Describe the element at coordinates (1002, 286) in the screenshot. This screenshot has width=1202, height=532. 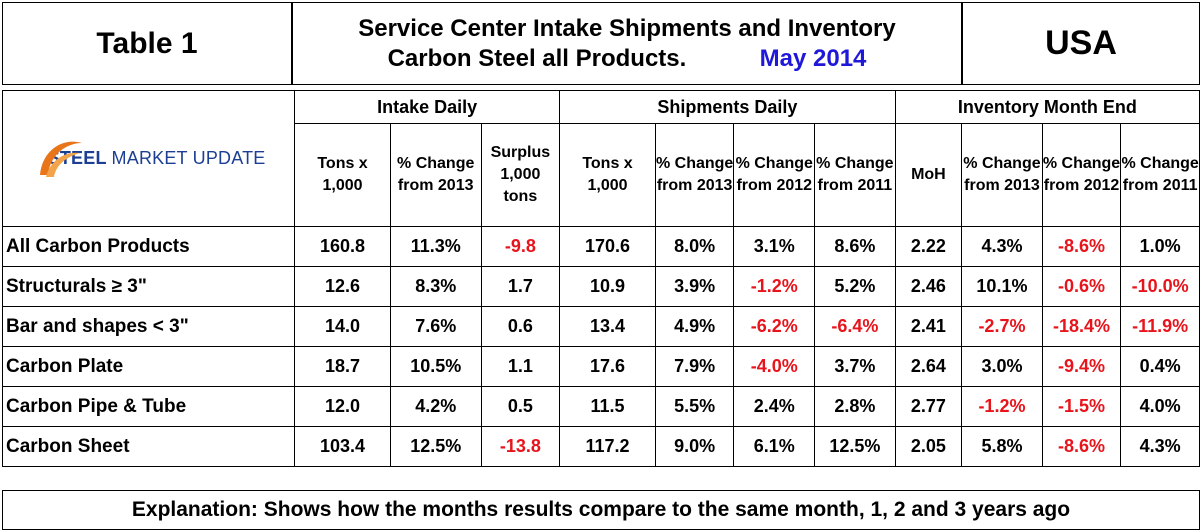
I see `table-cell: 10.1%` at that location.